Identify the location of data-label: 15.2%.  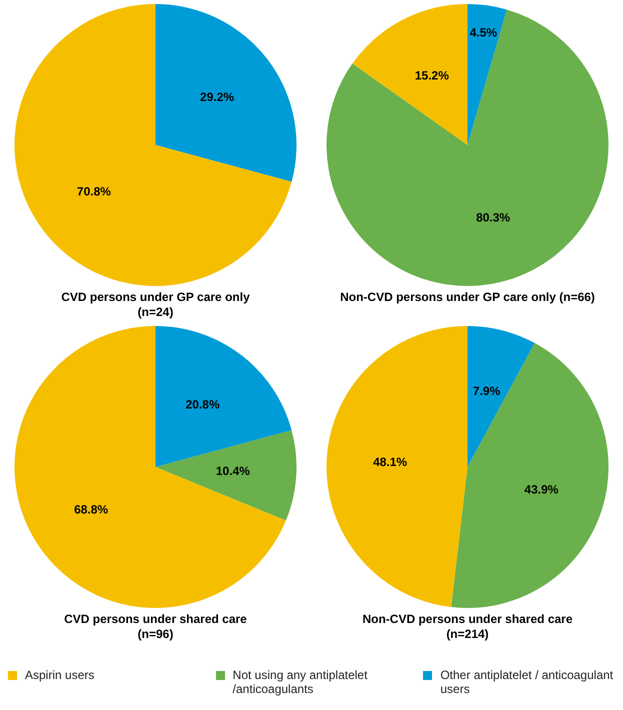
(432, 75).